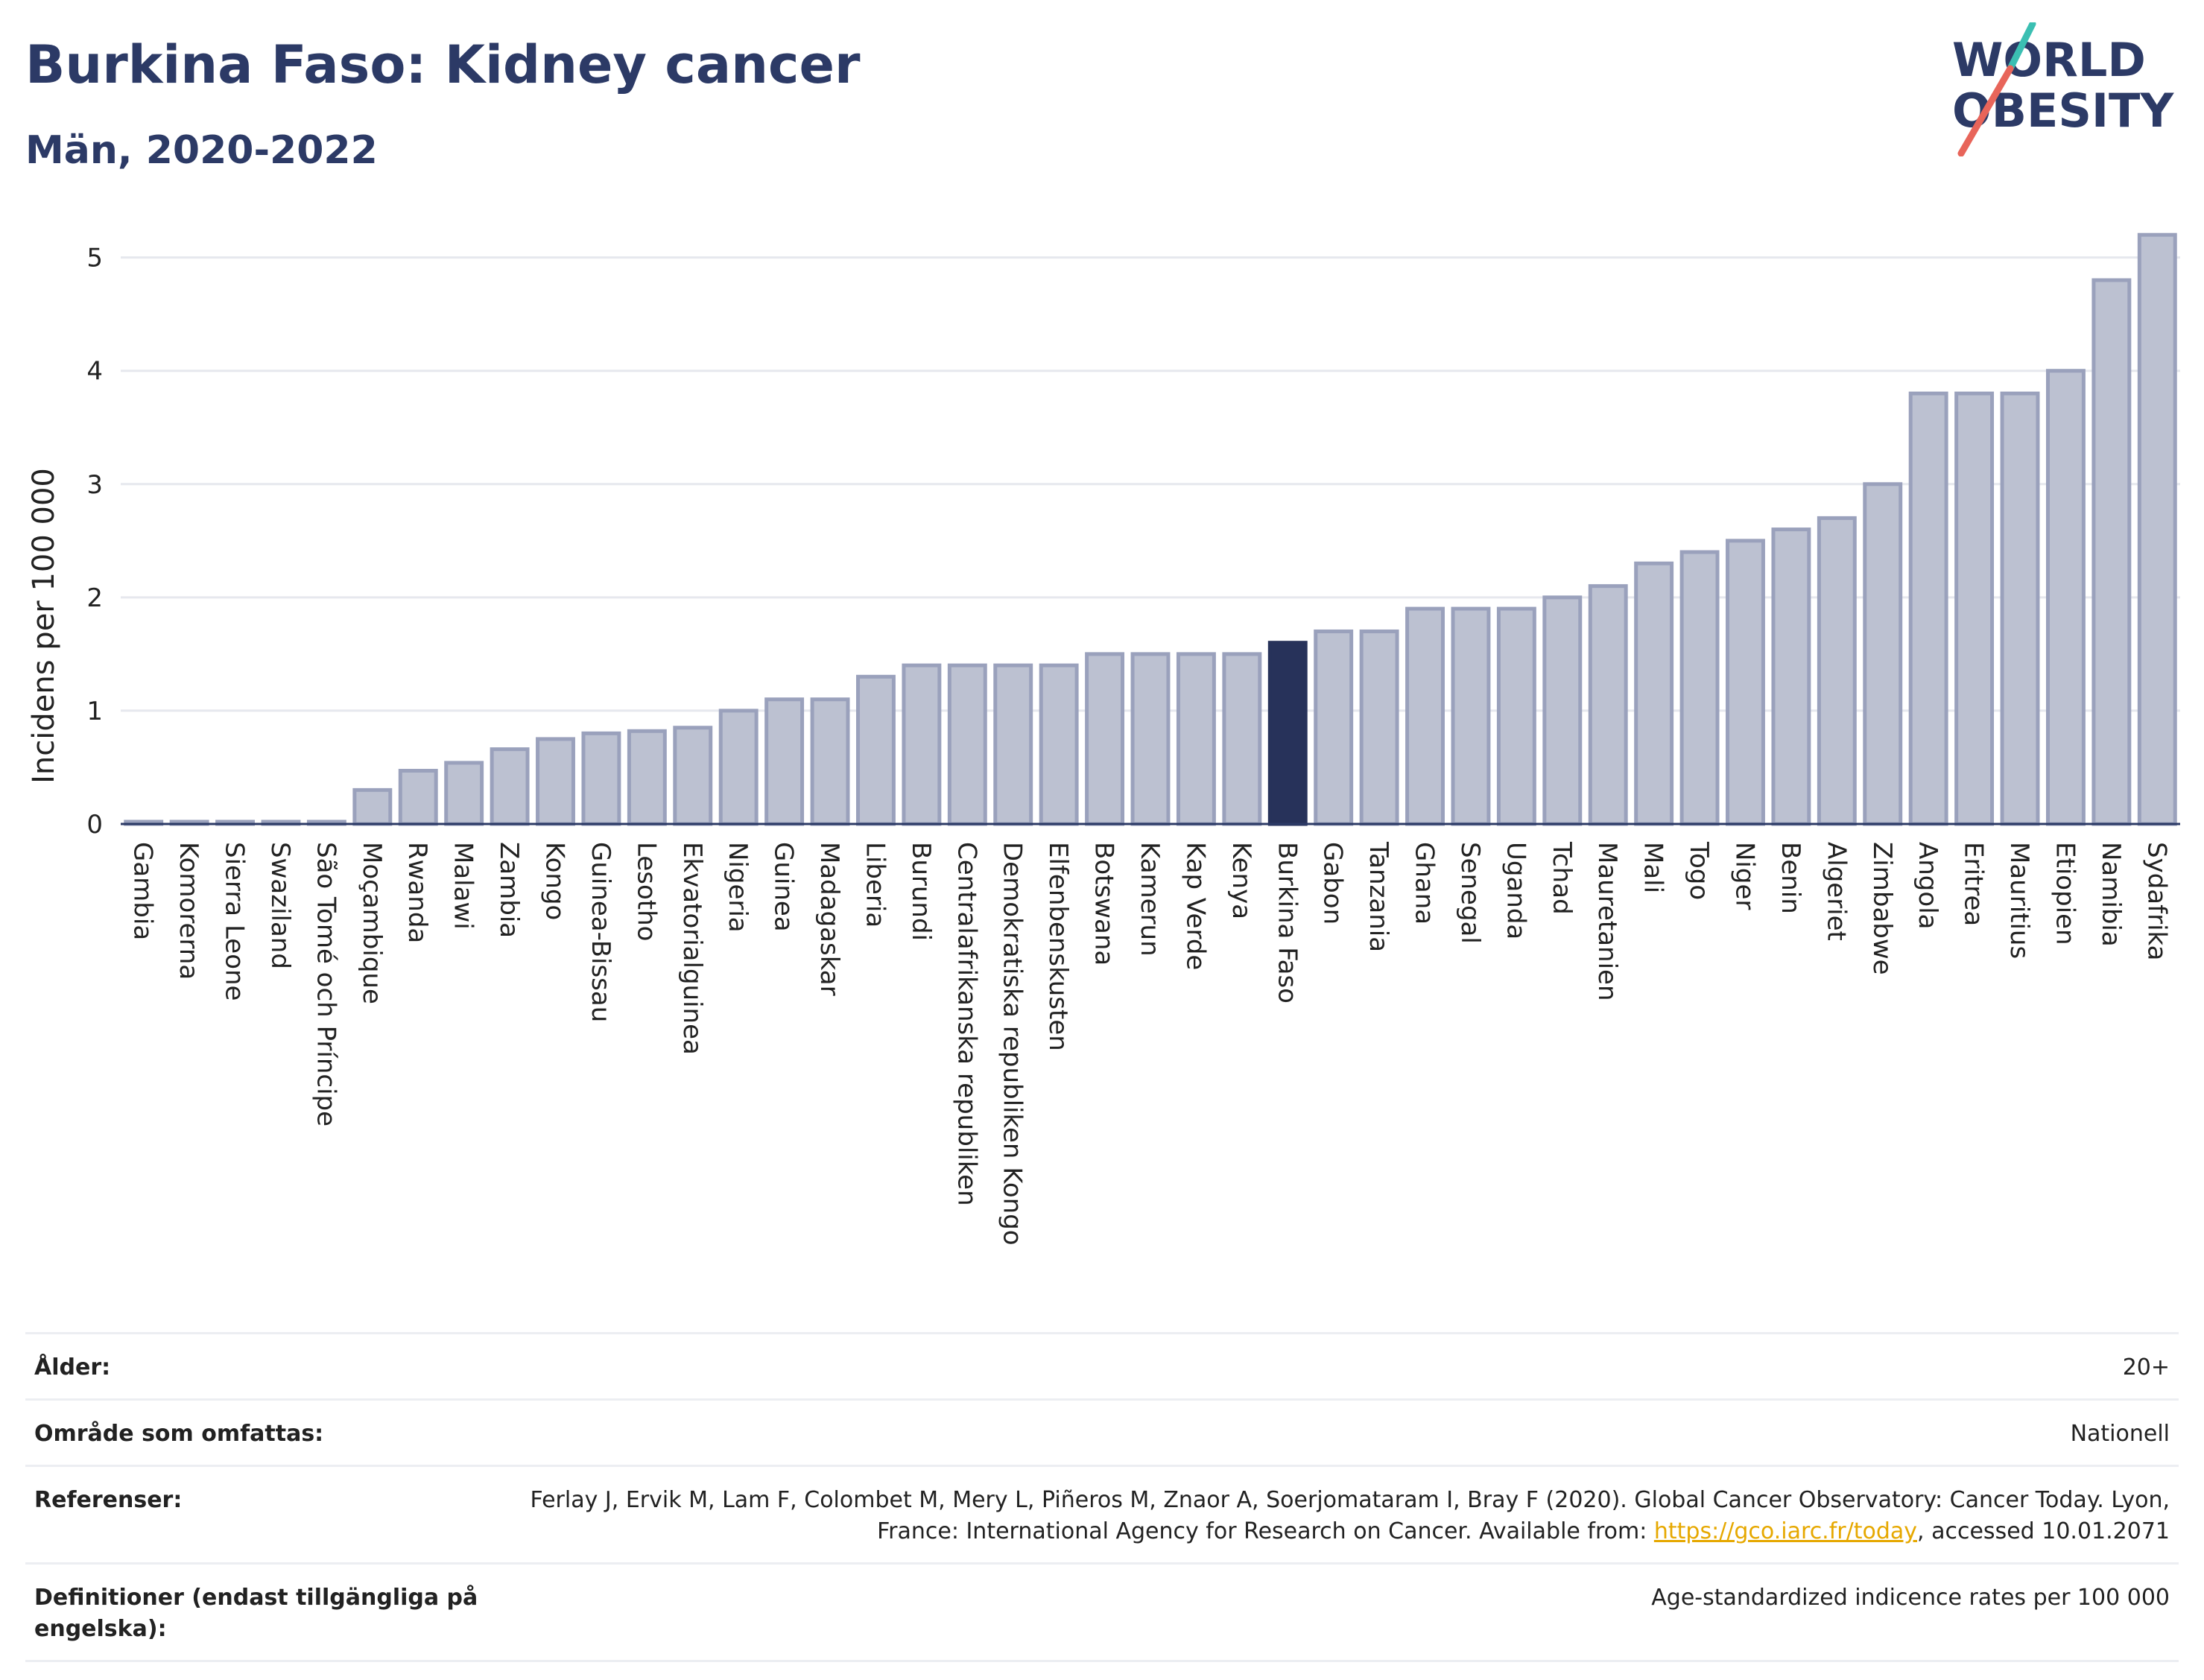 The image size is (2204, 1680). Describe the element at coordinates (72, 1367) in the screenshot. I see `info-label-age: Ålder:` at that location.